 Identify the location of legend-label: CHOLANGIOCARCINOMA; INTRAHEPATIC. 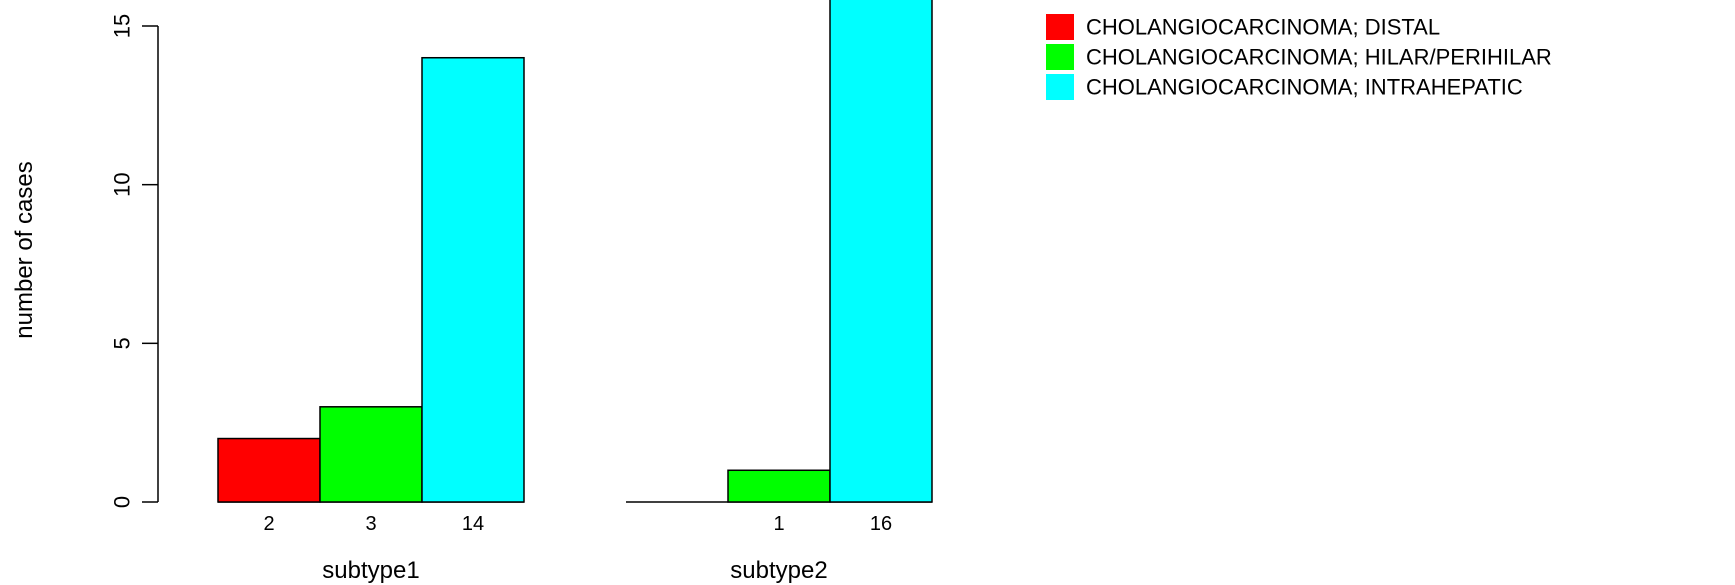
(1304, 87).